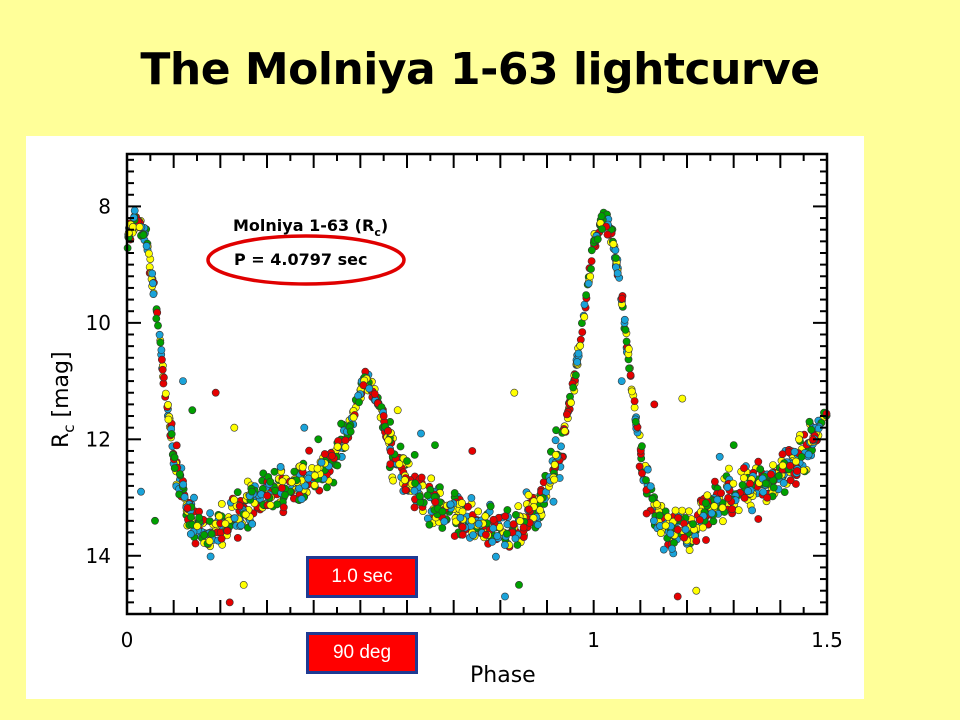 The image size is (960, 720). What do you see at coordinates (300, 259) in the screenshot?
I see `legend-period: P = 4.0797 sec` at bounding box center [300, 259].